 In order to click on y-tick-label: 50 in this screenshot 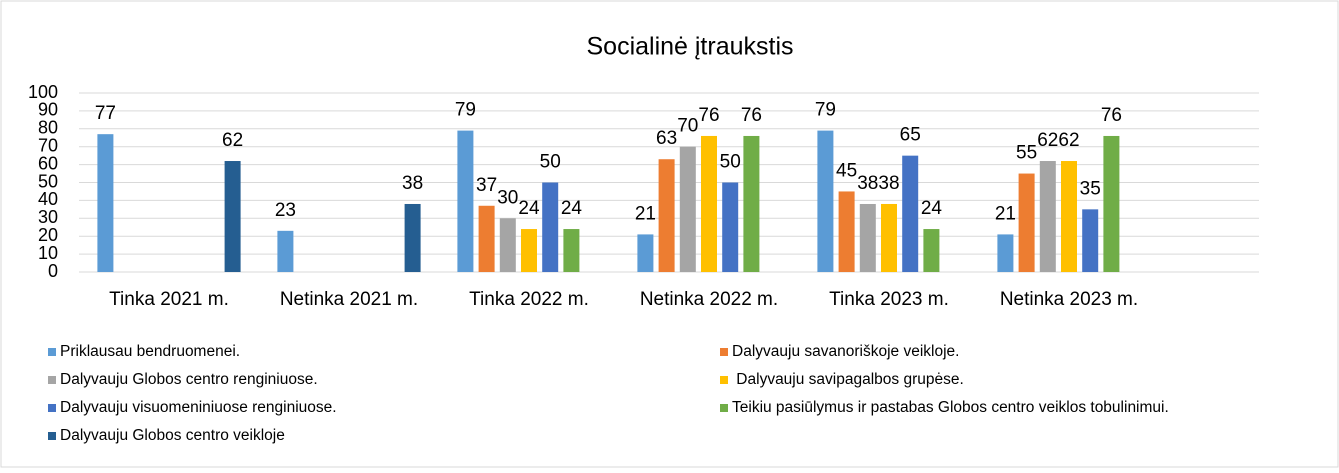, I will do `click(48, 181)`.